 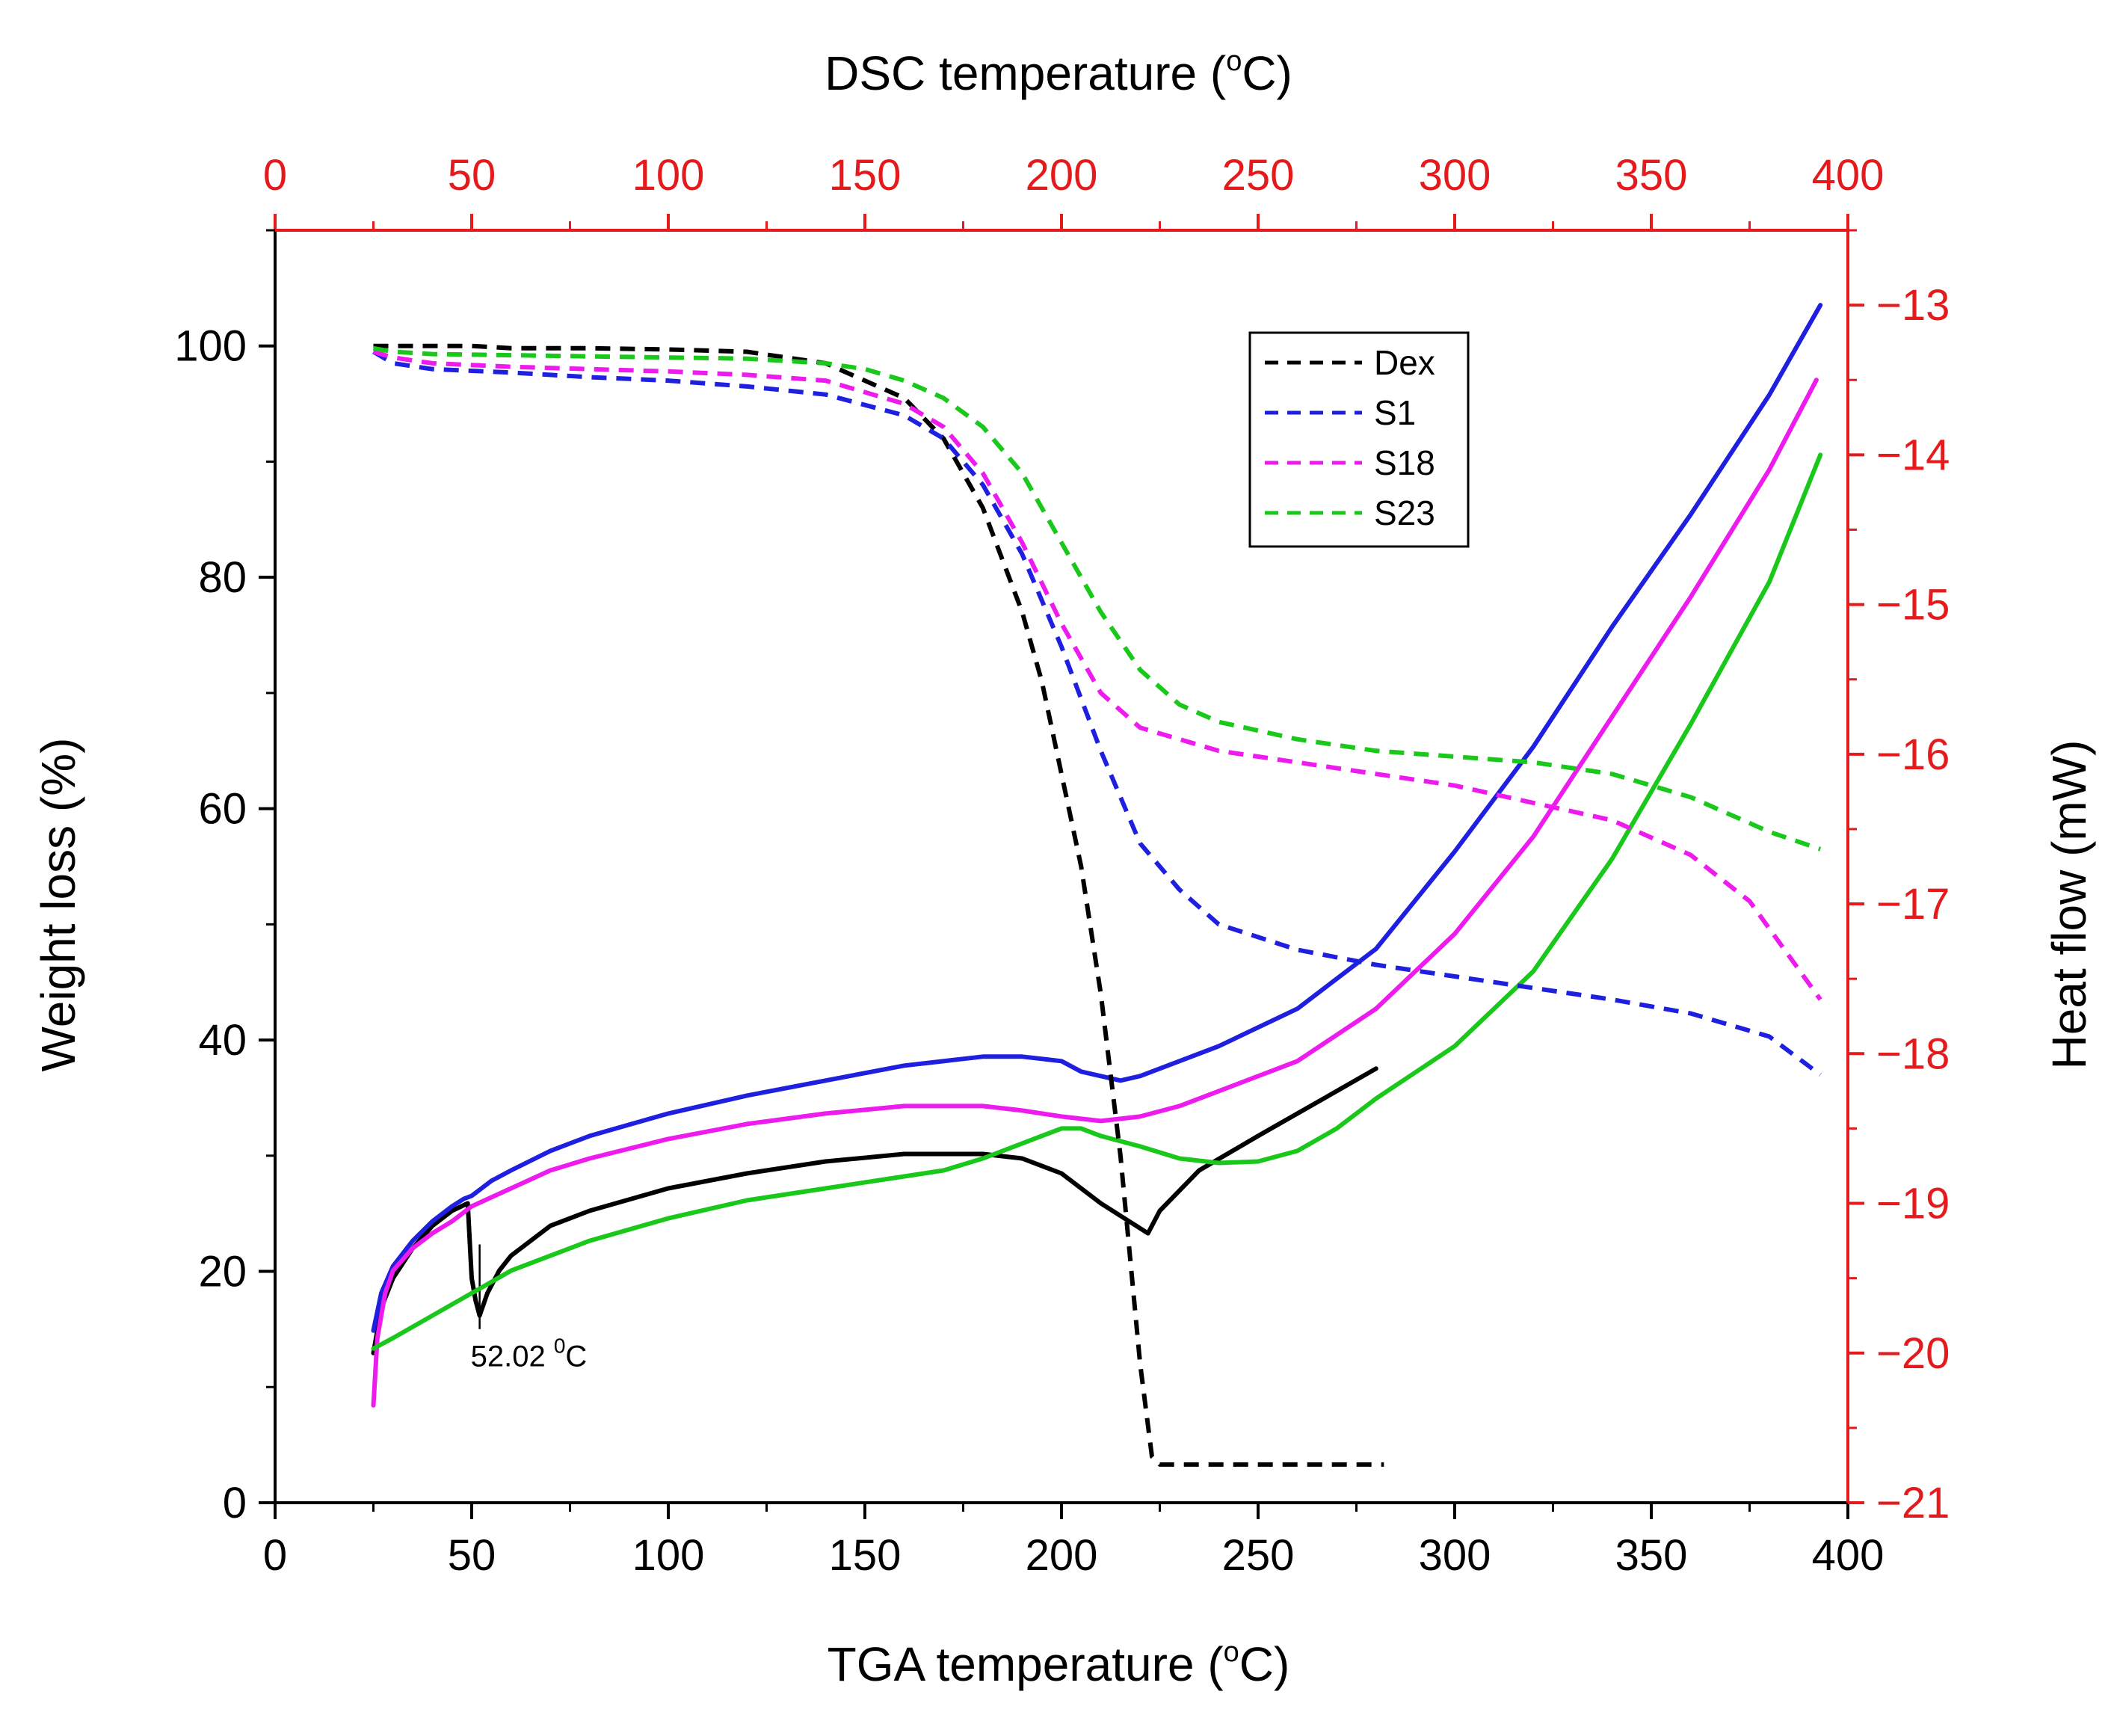 I want to click on right-tick-label: −14, so click(x=1913, y=455).